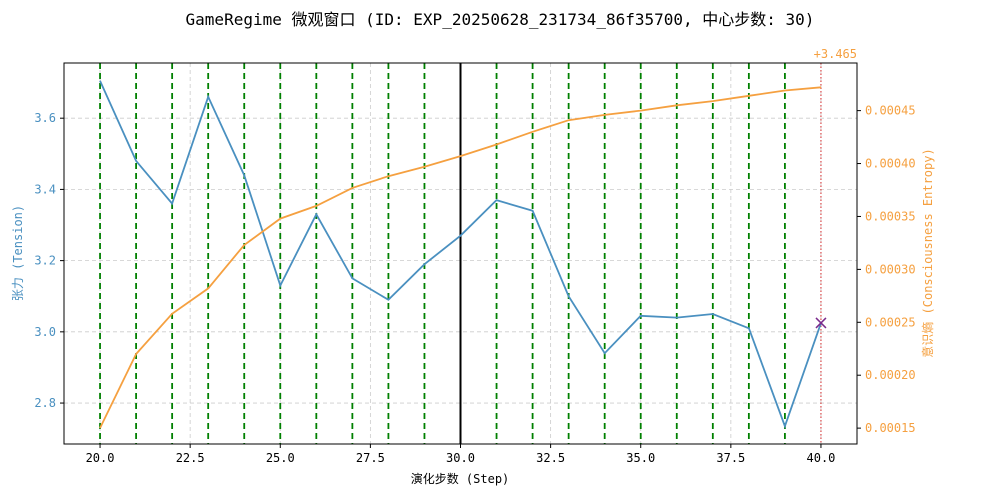 The width and height of the screenshot is (1000, 500). What do you see at coordinates (460, 458) in the screenshot?
I see `x-tick-label: 30.0` at bounding box center [460, 458].